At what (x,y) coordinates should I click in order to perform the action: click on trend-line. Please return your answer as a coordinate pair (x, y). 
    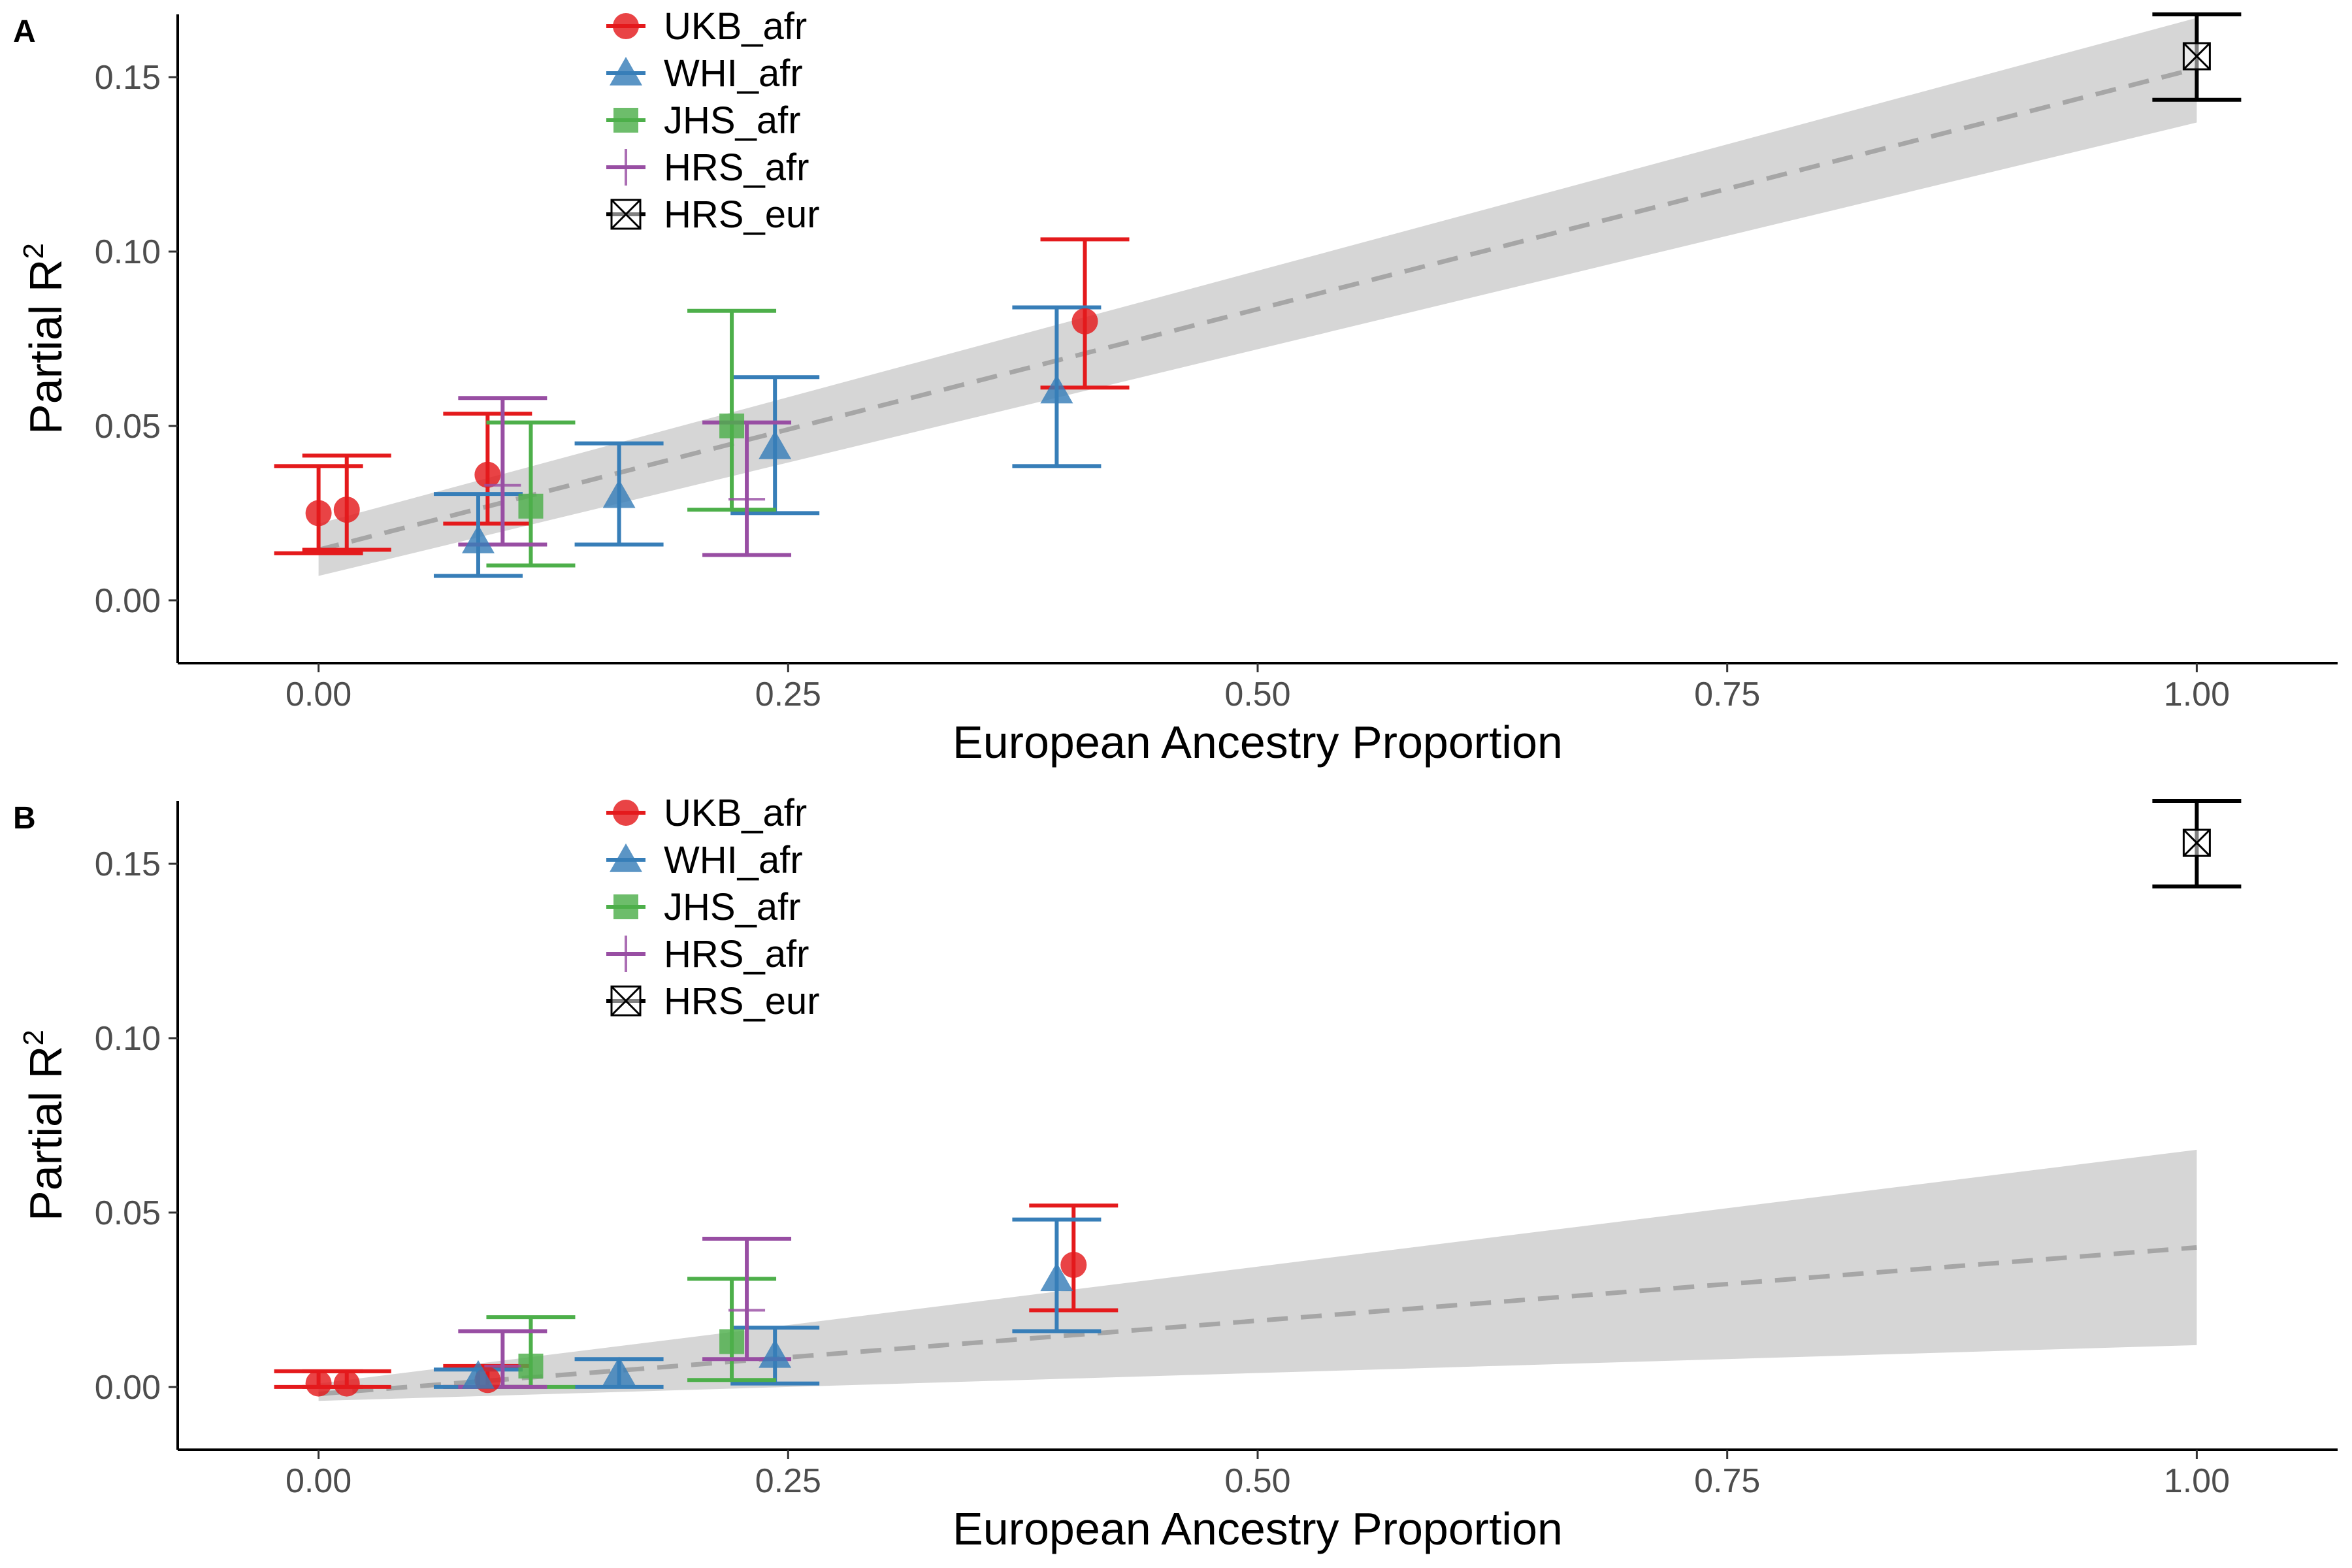
    Looking at the image, I should click on (1257, 1321).